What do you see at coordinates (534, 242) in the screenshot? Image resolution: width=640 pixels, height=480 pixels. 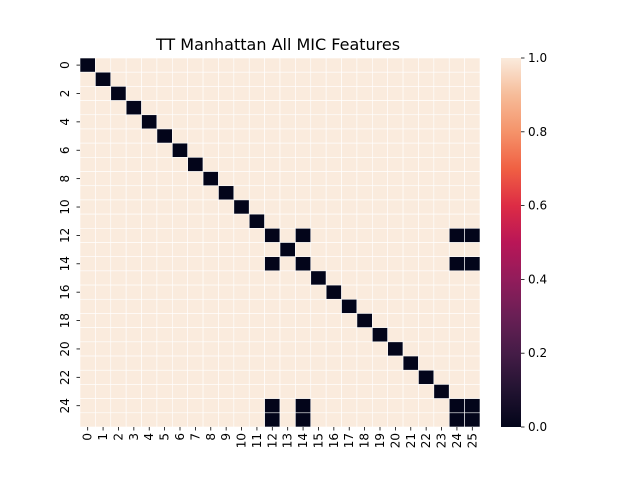 I see `colorbar-ticks: 0.0 0.2 0.4 0.6 0.8 1.0` at bounding box center [534, 242].